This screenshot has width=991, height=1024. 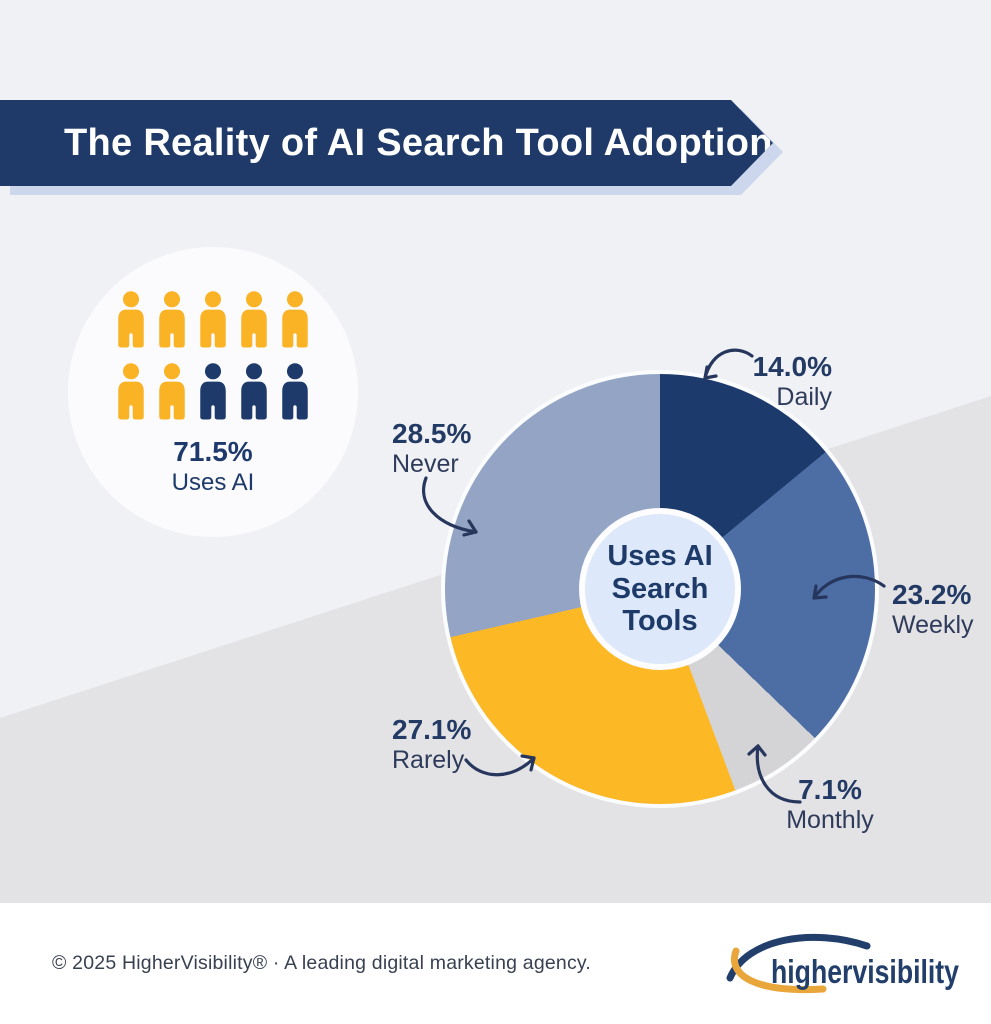 I want to click on monthly-arrow-icon, so click(x=774, y=774).